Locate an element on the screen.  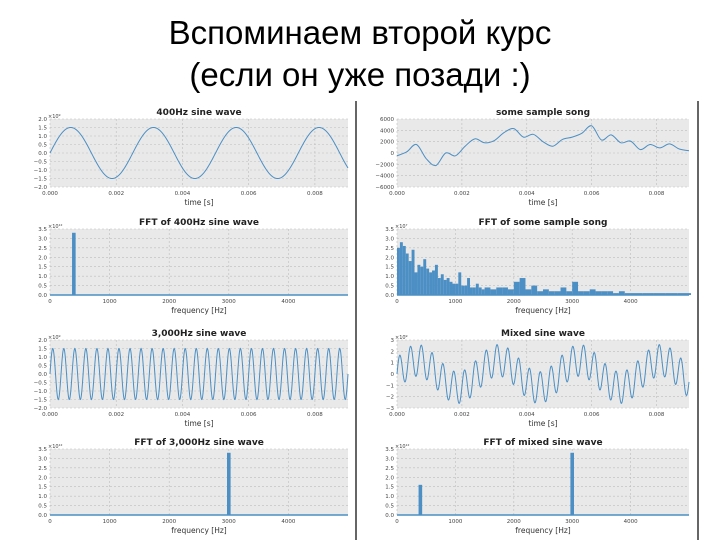
chart-song-xtick-label: 0.004 is located at coordinates (527, 194).